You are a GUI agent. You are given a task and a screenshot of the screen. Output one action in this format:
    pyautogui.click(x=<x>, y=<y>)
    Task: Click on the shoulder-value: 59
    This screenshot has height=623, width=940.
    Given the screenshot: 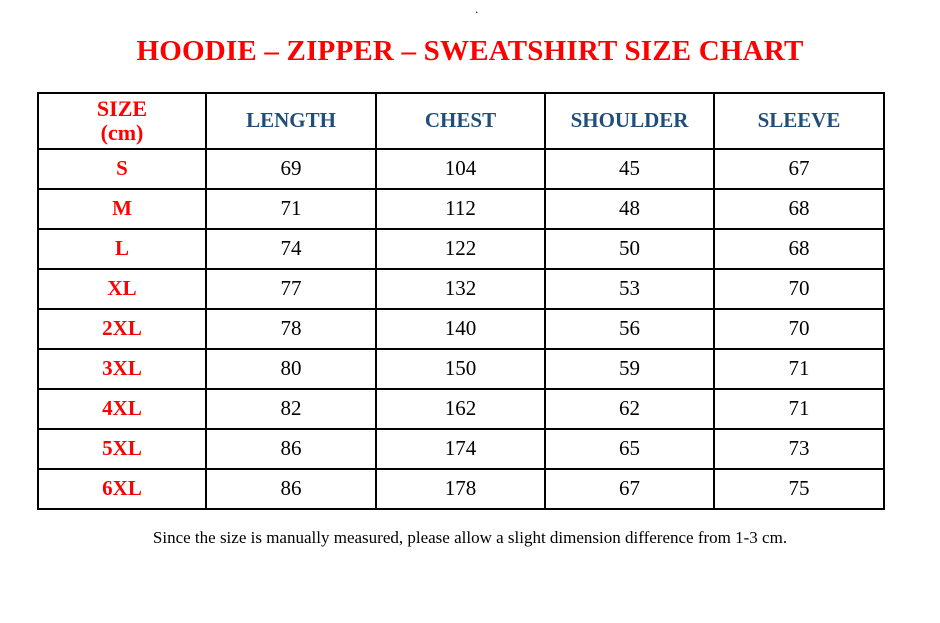 What is the action you would take?
    pyautogui.click(x=629, y=368)
    